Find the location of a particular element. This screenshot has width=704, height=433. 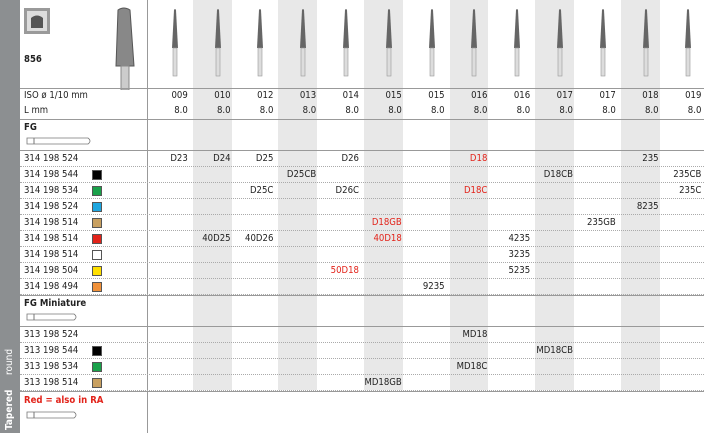

product-code: 314 198 494 is located at coordinates (51, 286).